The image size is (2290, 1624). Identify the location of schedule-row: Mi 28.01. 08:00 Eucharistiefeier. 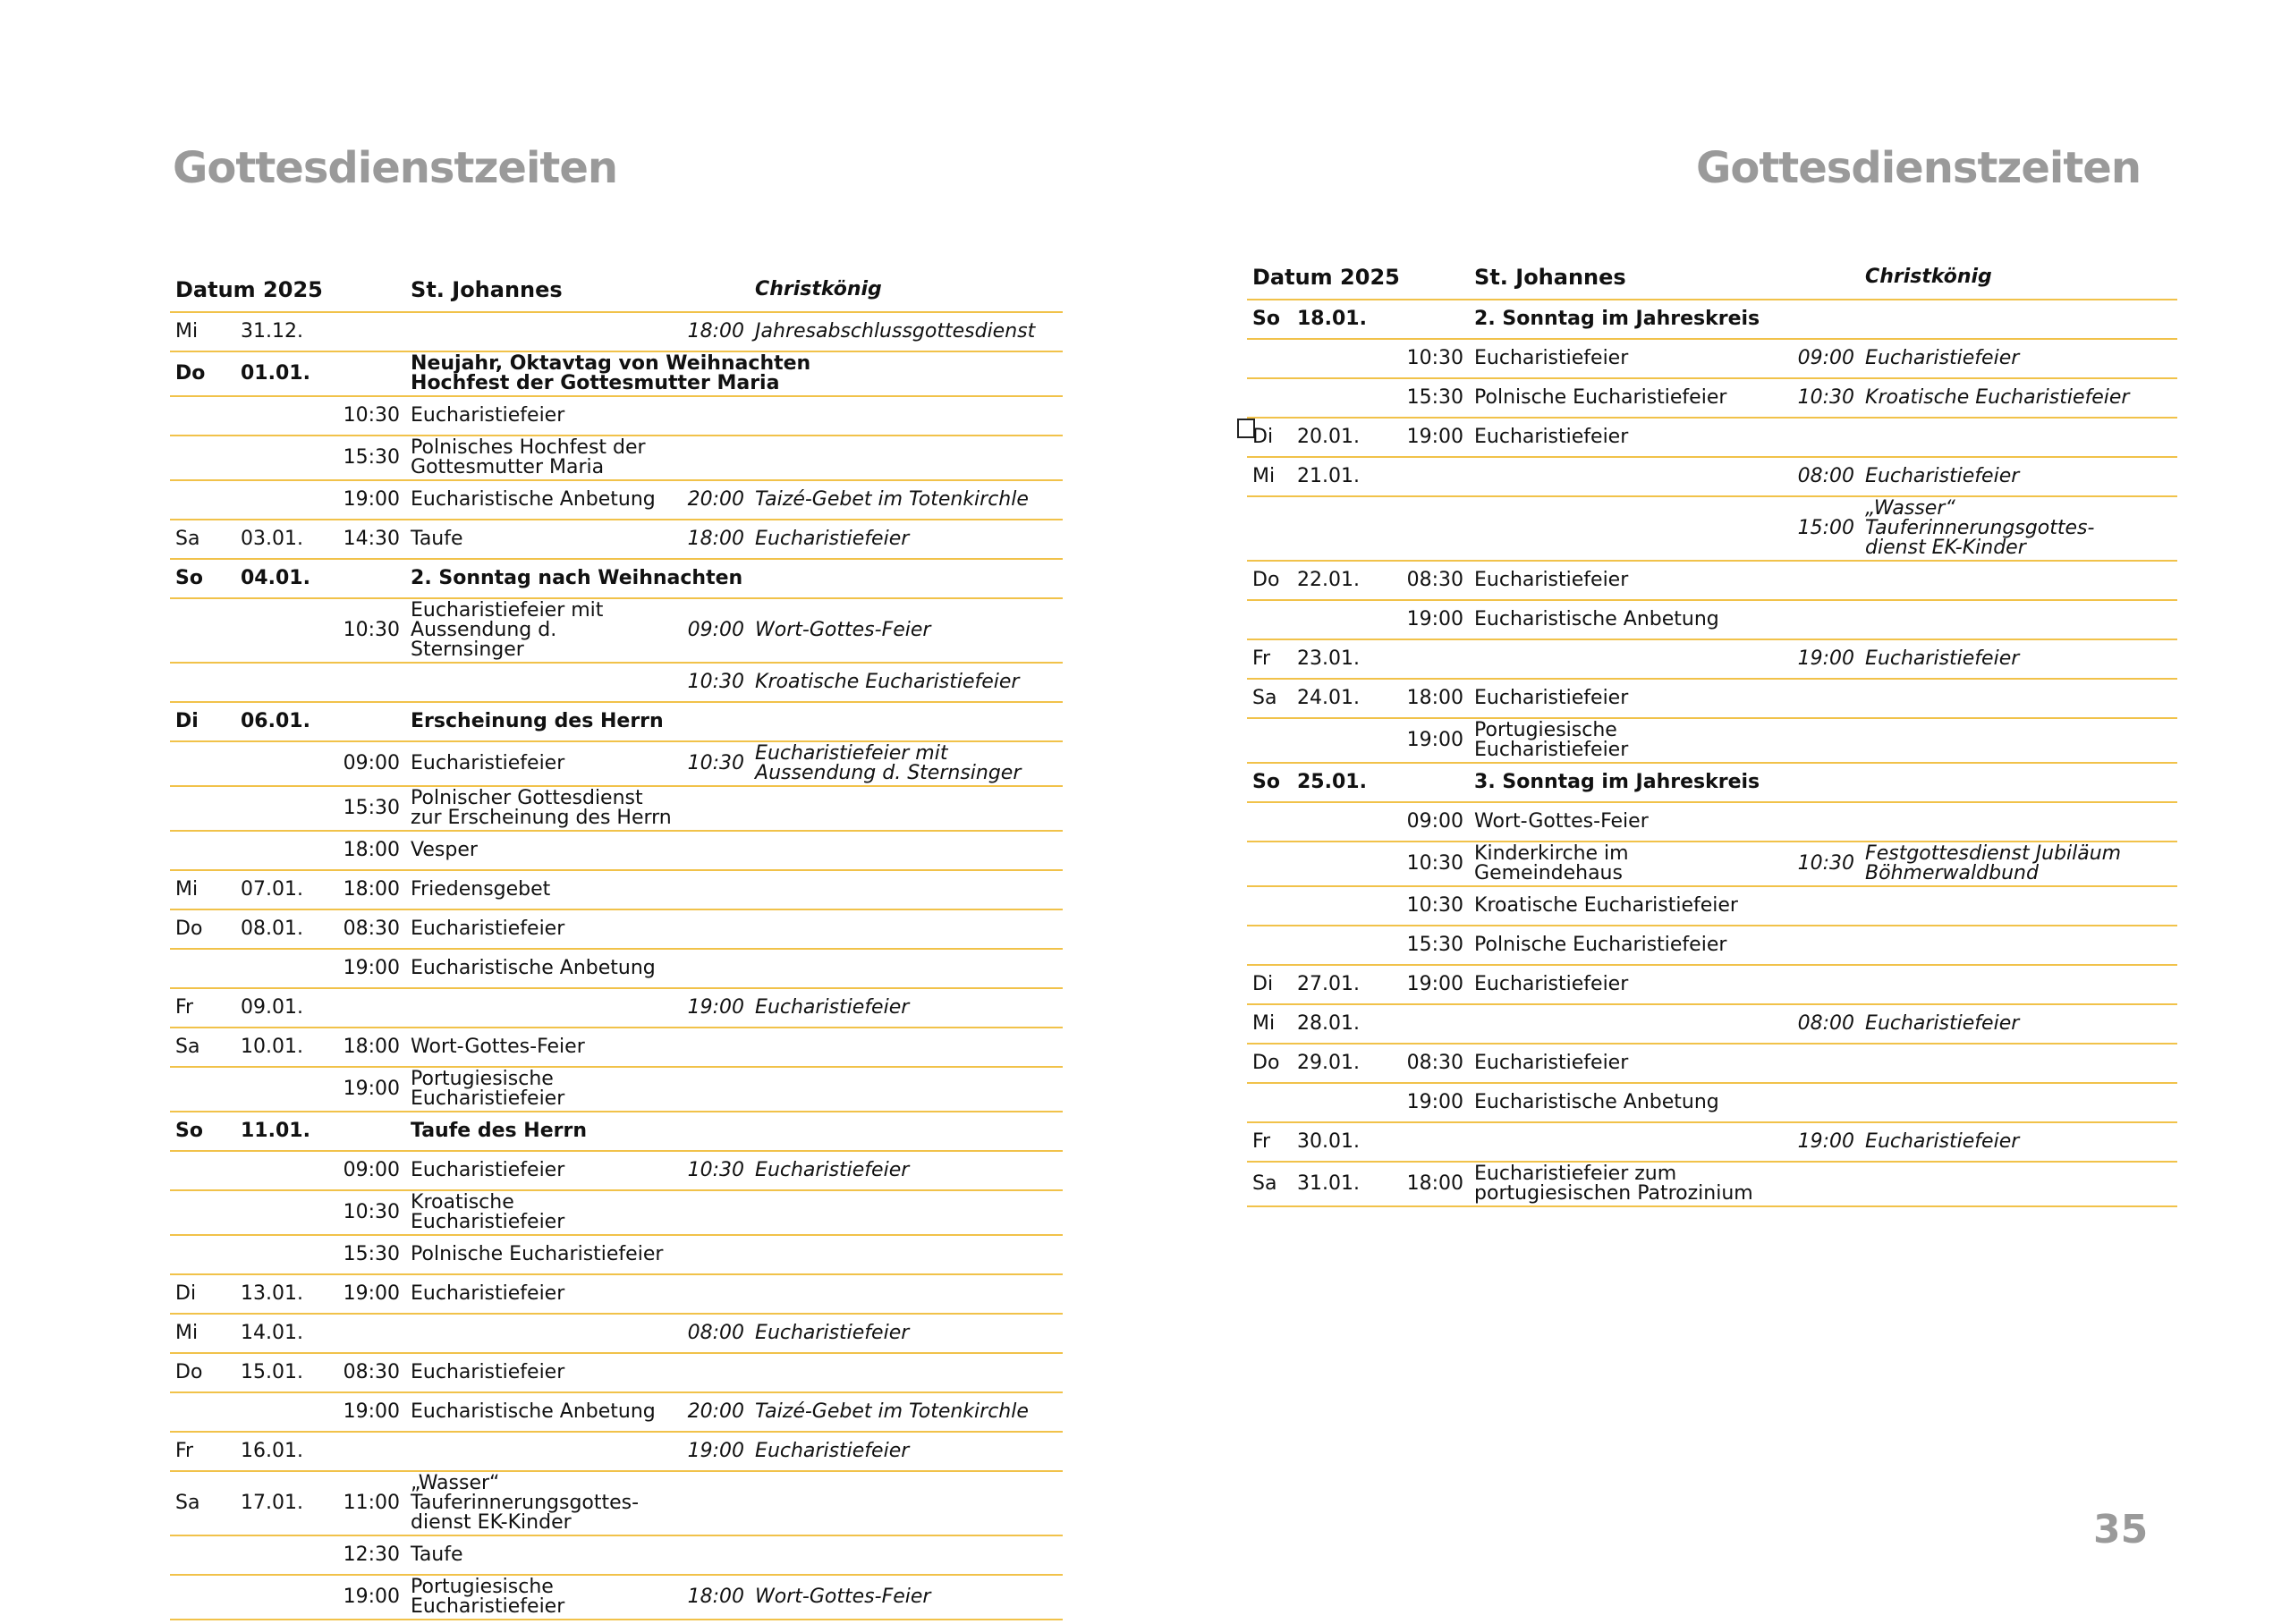
(1712, 1024).